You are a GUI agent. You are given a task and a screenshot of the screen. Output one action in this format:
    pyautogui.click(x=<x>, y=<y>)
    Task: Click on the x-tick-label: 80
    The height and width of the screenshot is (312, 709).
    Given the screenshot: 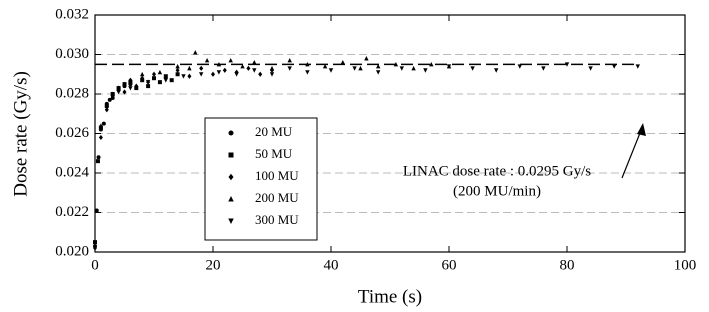 What is the action you would take?
    pyautogui.click(x=567, y=265)
    